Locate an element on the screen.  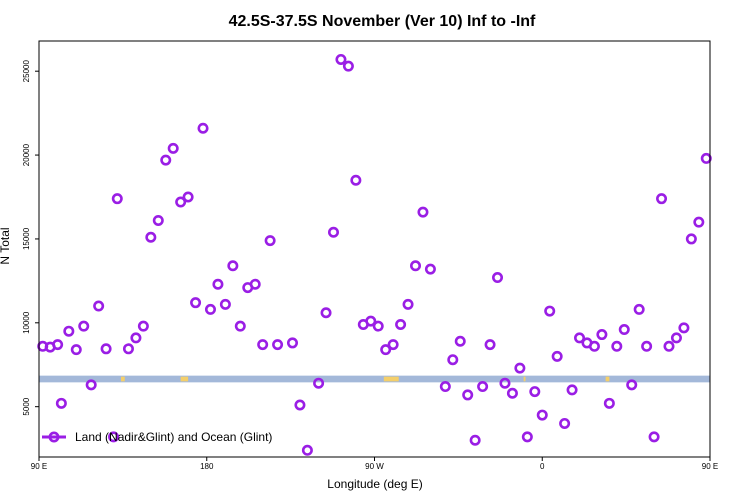
legend: Land (Nadir&Glint) and Ocean (Glint) is located at coordinates (157, 437).